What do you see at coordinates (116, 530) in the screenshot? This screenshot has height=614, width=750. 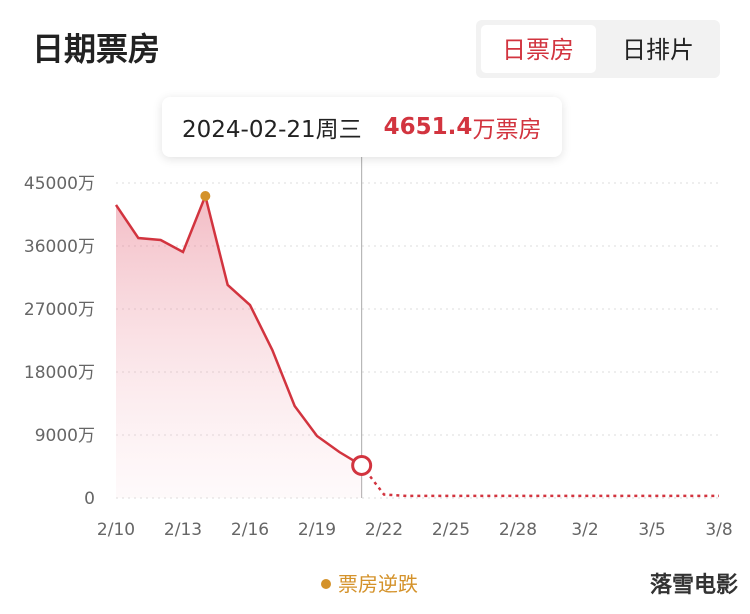 I see `x-tick-label: 2/10` at bounding box center [116, 530].